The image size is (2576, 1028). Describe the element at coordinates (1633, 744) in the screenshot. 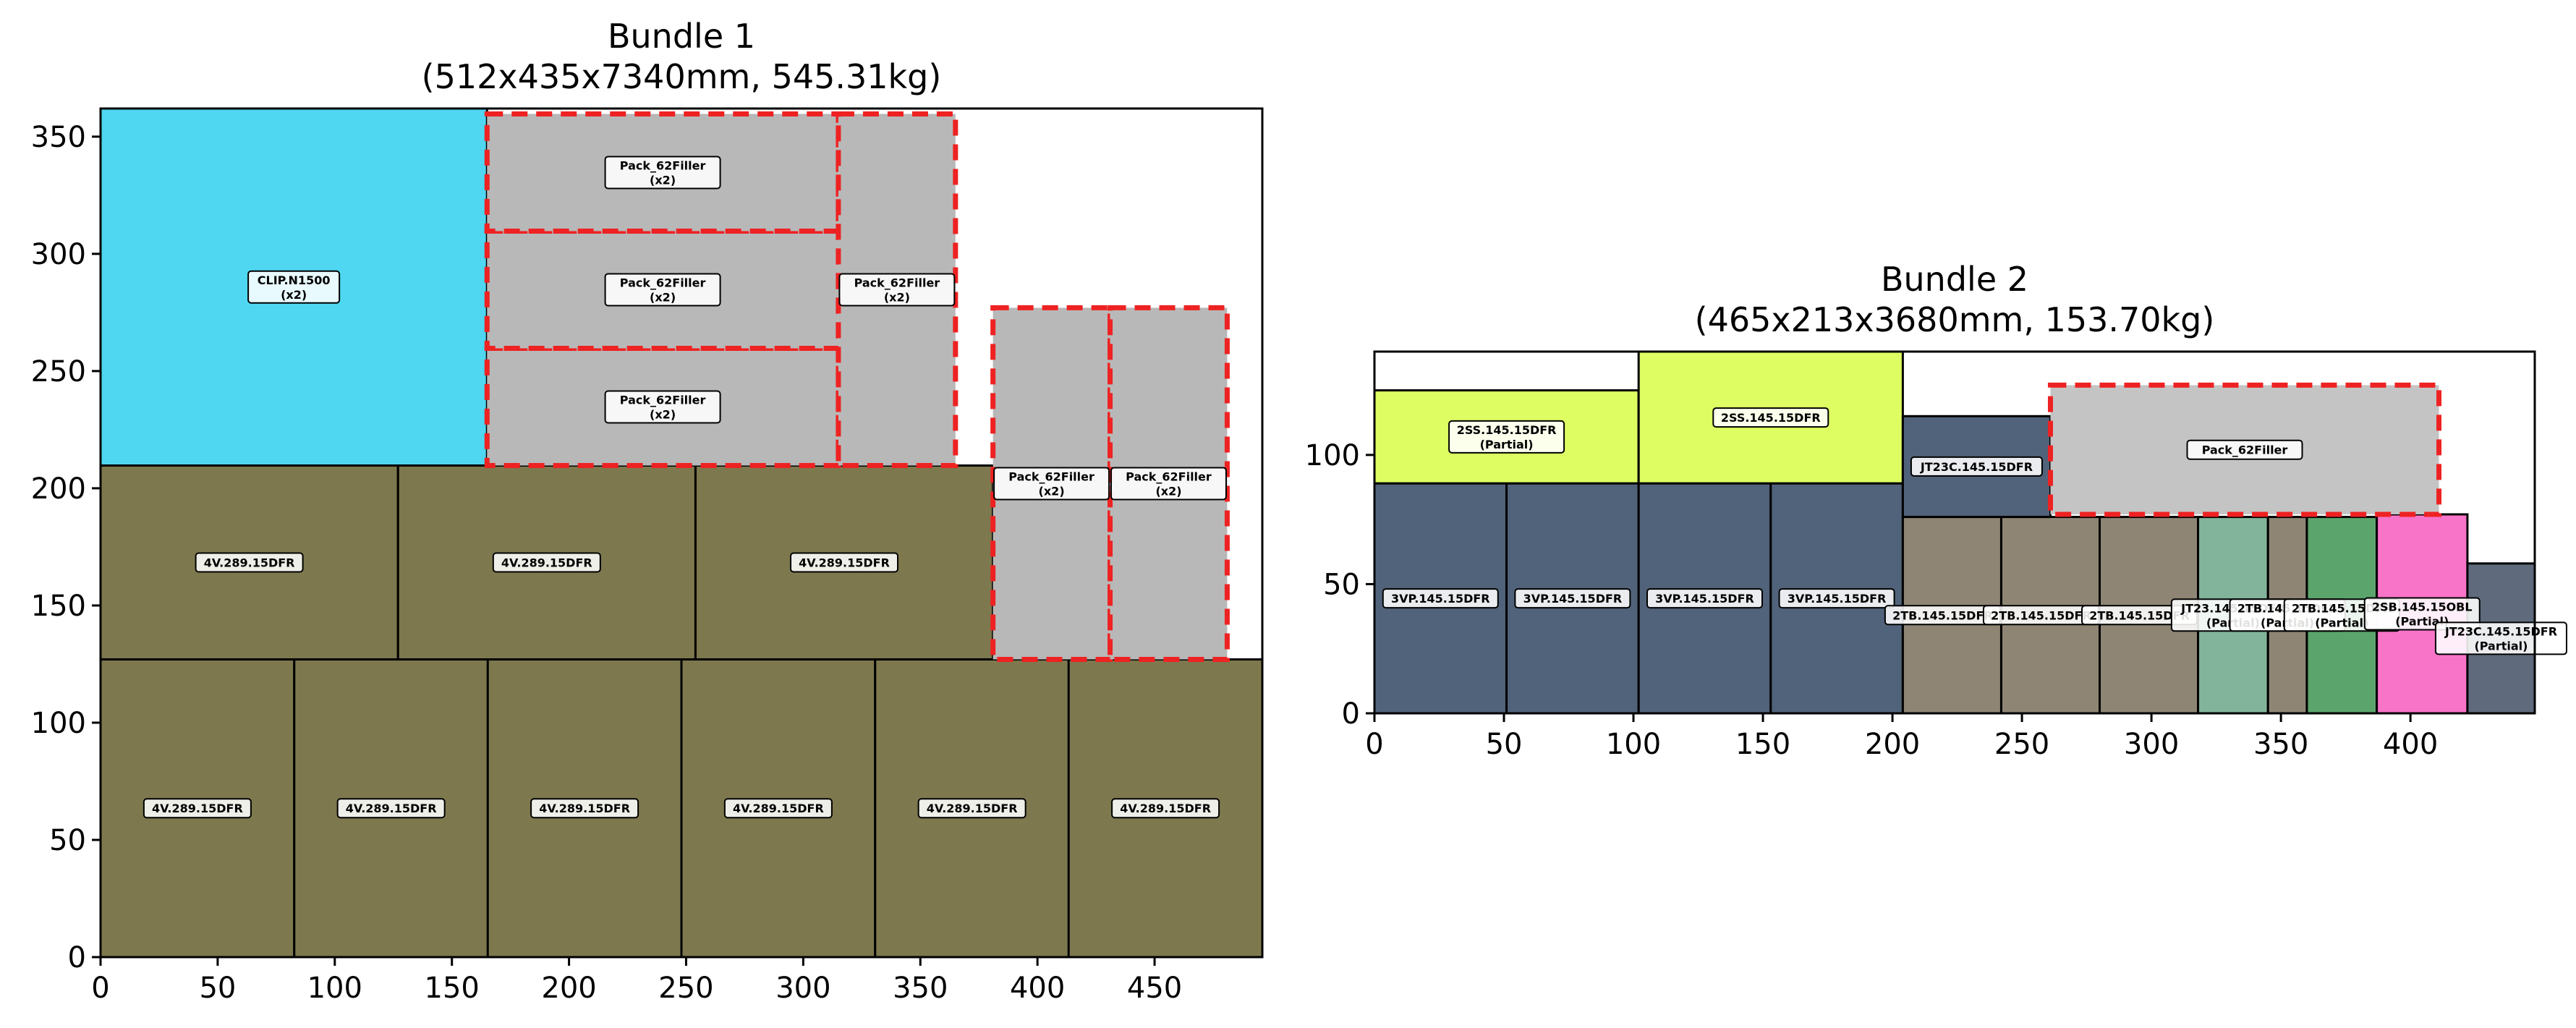

I see `x-tick-label: 100` at that location.